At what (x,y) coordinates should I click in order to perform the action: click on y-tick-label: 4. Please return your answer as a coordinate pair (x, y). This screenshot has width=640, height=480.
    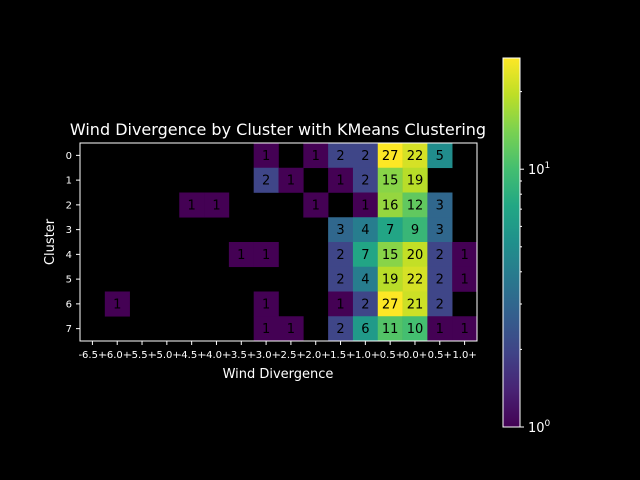
    Looking at the image, I should click on (69, 255).